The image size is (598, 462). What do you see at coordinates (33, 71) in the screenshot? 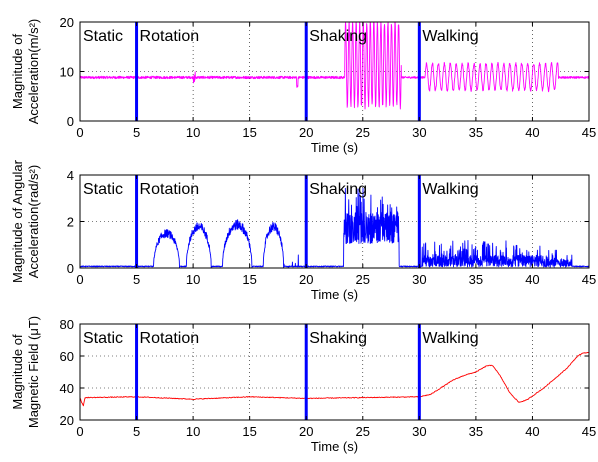
I see `y-axis-label: Acceleration(m/s²)` at bounding box center [33, 71].